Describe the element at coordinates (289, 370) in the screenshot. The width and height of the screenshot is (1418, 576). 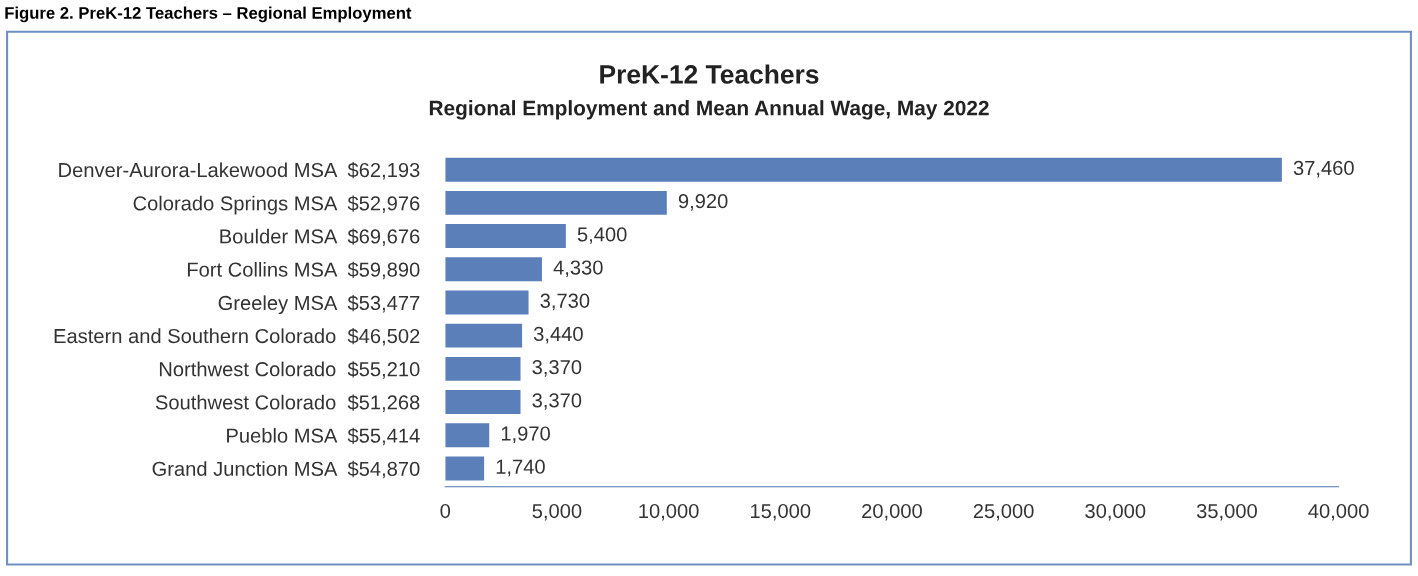
I see `y-tick-label: Northwest Colorado $55,210` at that location.